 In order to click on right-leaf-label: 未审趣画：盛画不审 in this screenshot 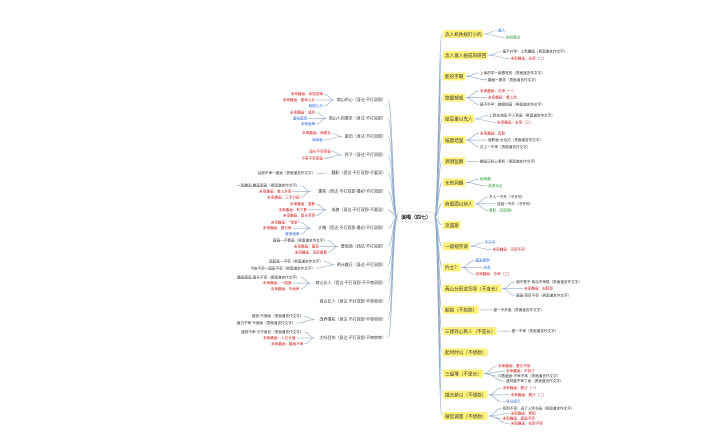, I will do `click(519, 418)`.